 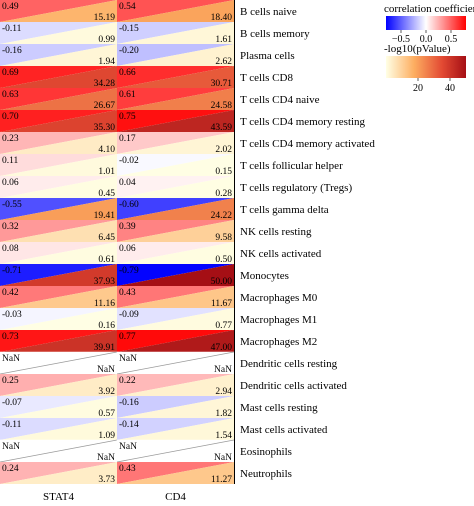 What do you see at coordinates (10, 337) in the screenshot?
I see `correlation-value-label: 0.73` at bounding box center [10, 337].